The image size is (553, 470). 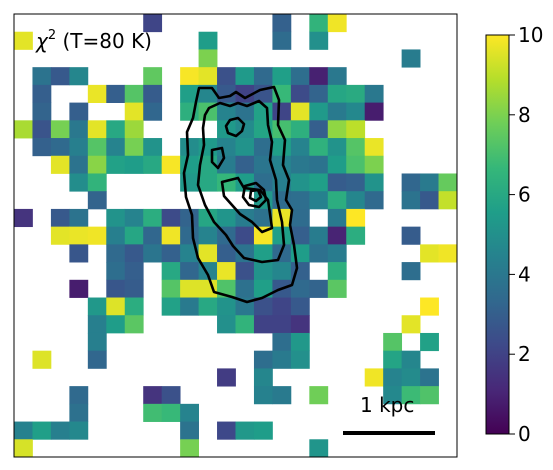 I want to click on contour-lines, so click(x=240, y=194).